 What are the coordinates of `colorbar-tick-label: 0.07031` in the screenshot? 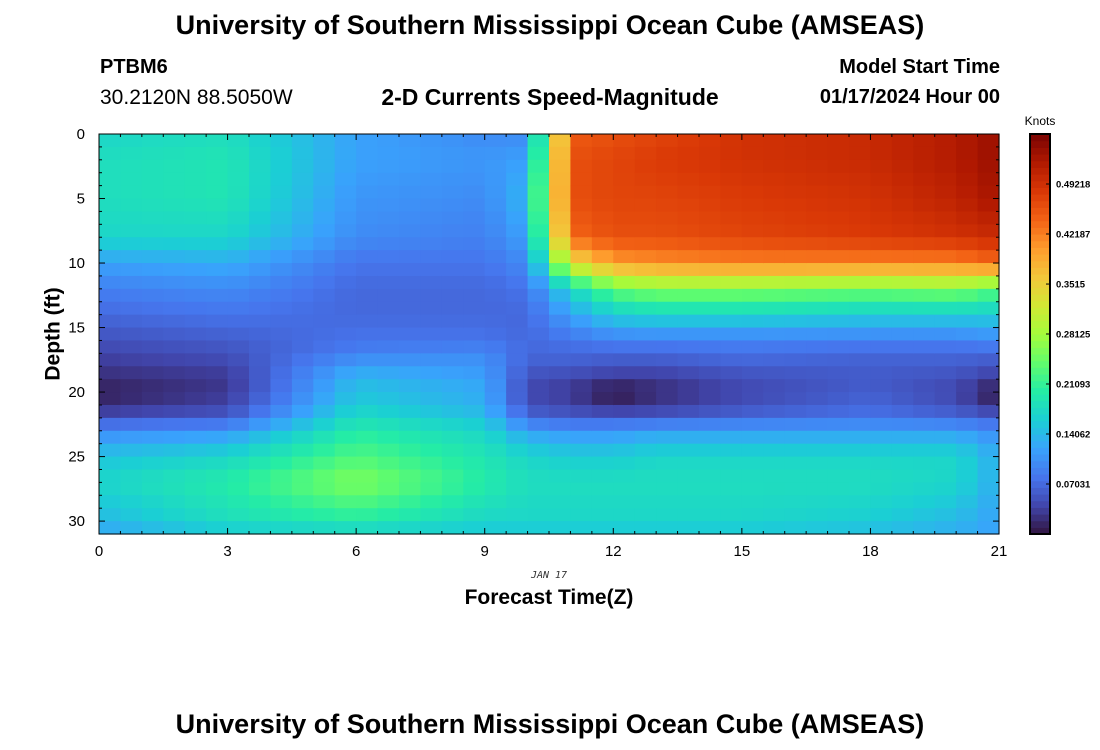 It's located at (1073, 485).